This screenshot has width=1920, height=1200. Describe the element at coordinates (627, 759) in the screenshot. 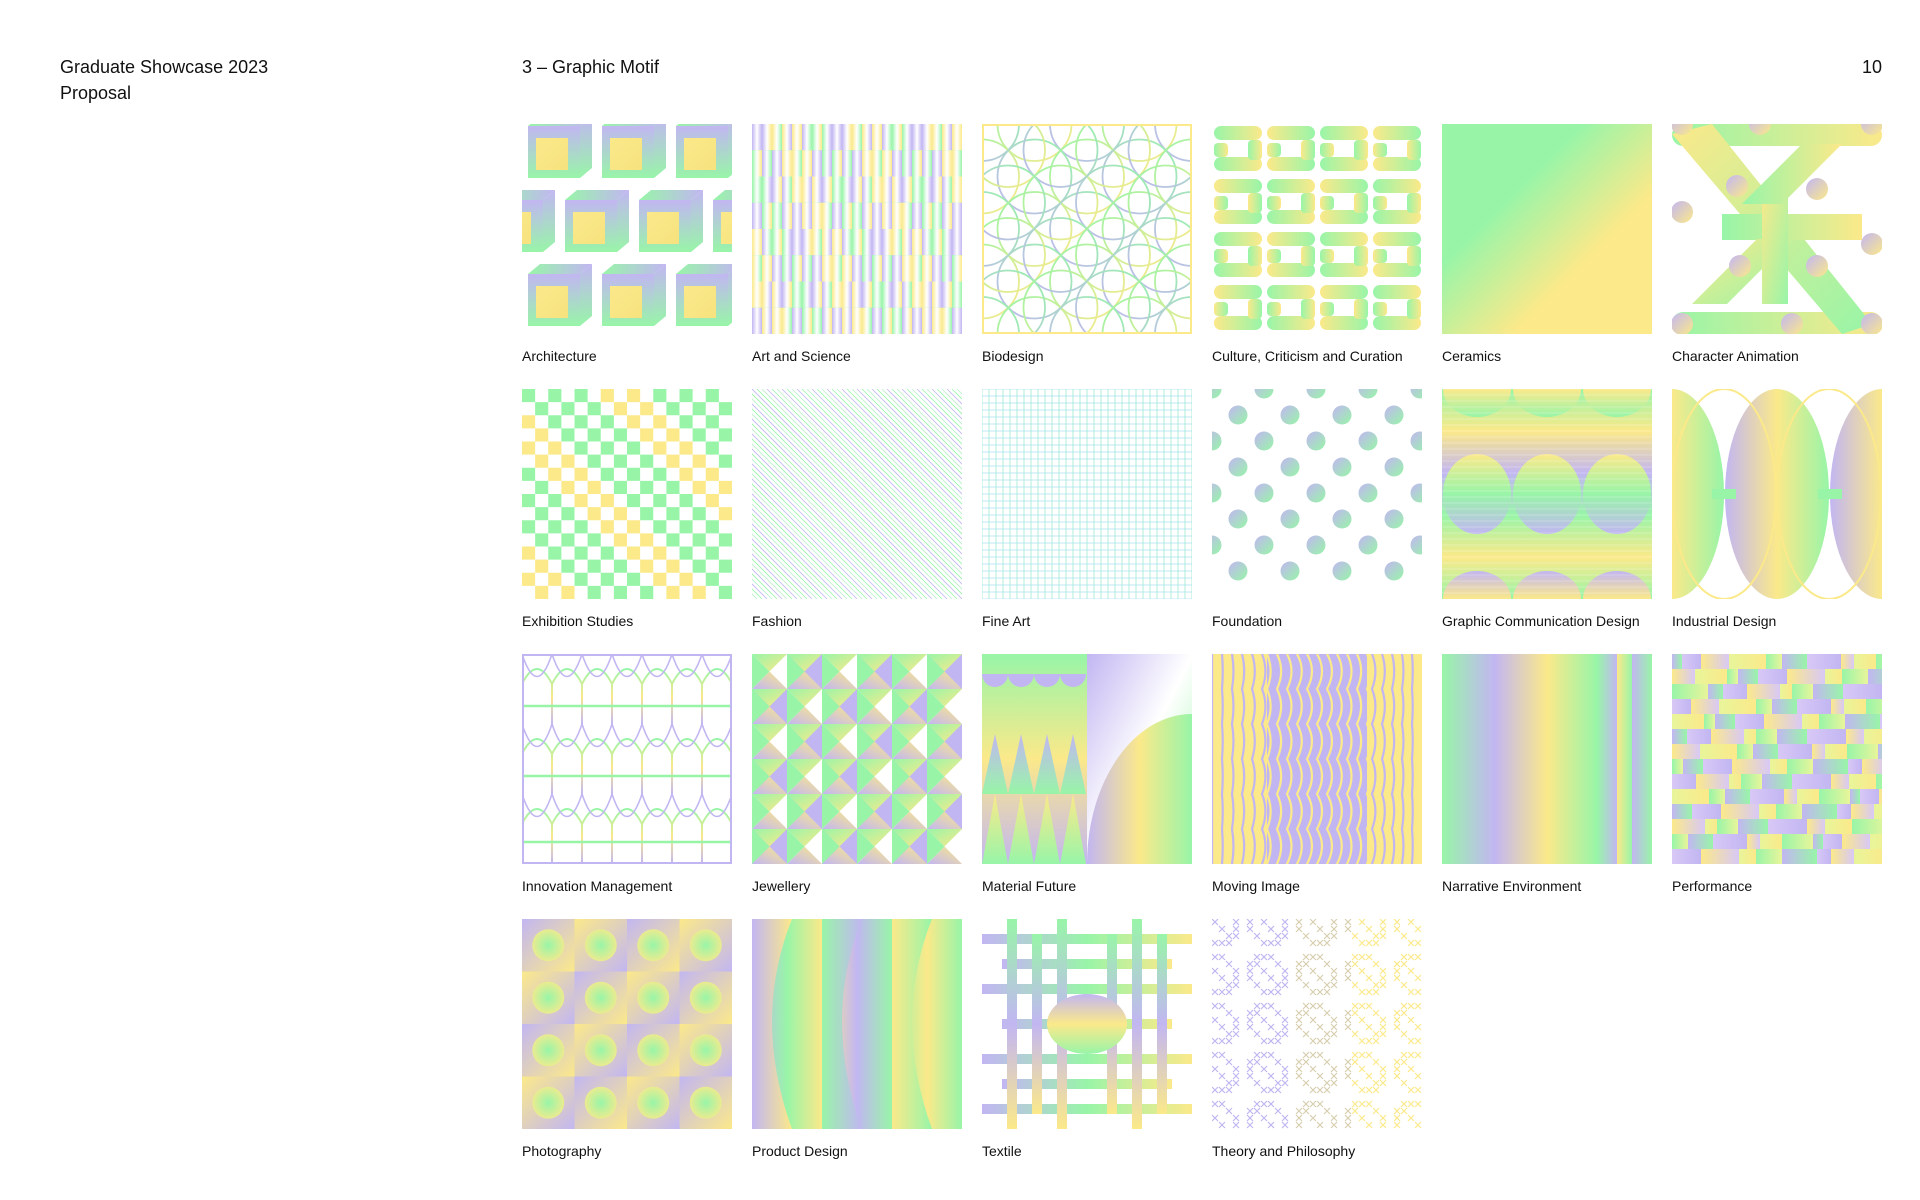

I see `motif-arch-grid-pattern` at that location.